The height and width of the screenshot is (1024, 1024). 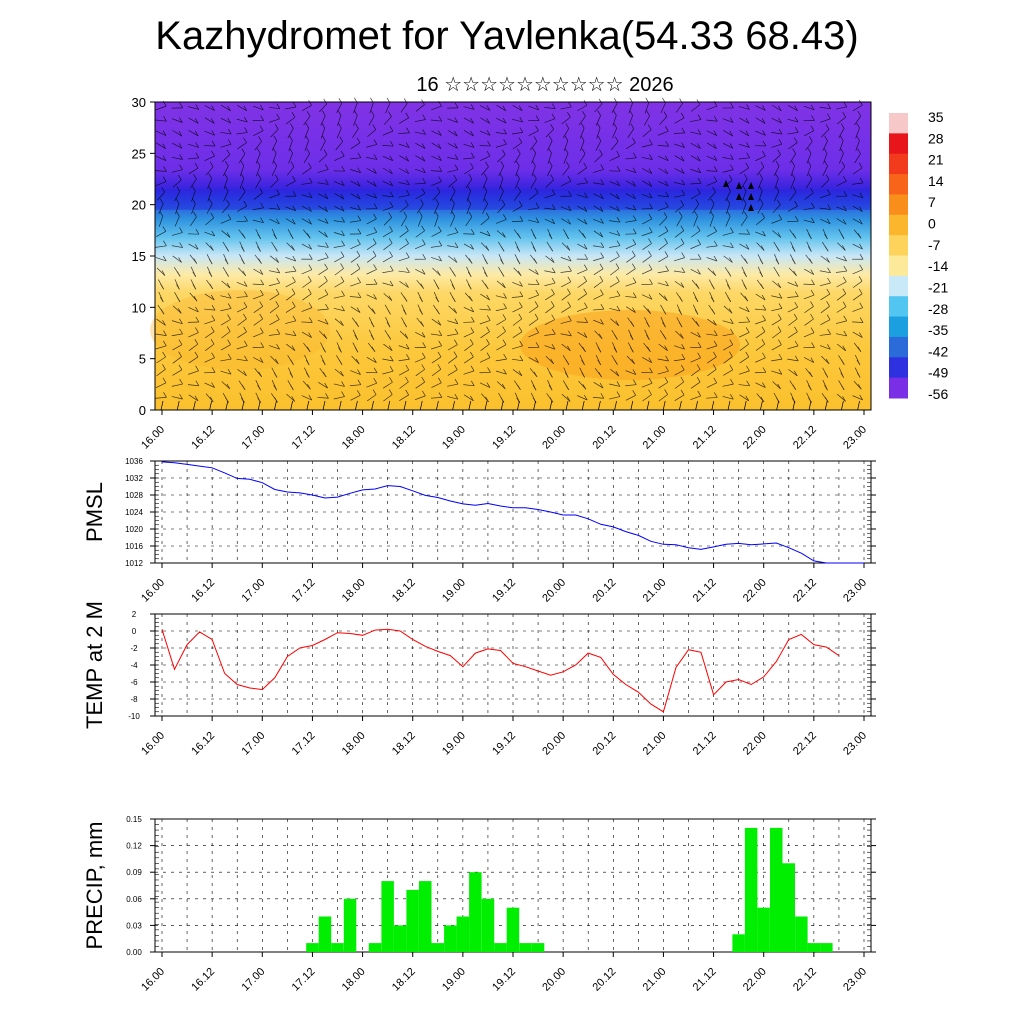 What do you see at coordinates (739, 196) in the screenshot?
I see `wind-flag-marker` at bounding box center [739, 196].